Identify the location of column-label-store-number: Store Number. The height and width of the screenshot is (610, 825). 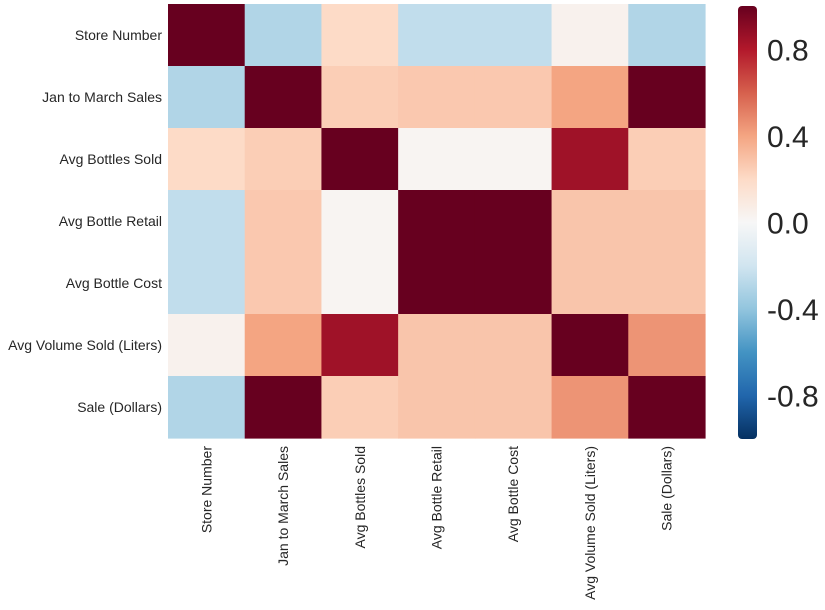
(206, 489).